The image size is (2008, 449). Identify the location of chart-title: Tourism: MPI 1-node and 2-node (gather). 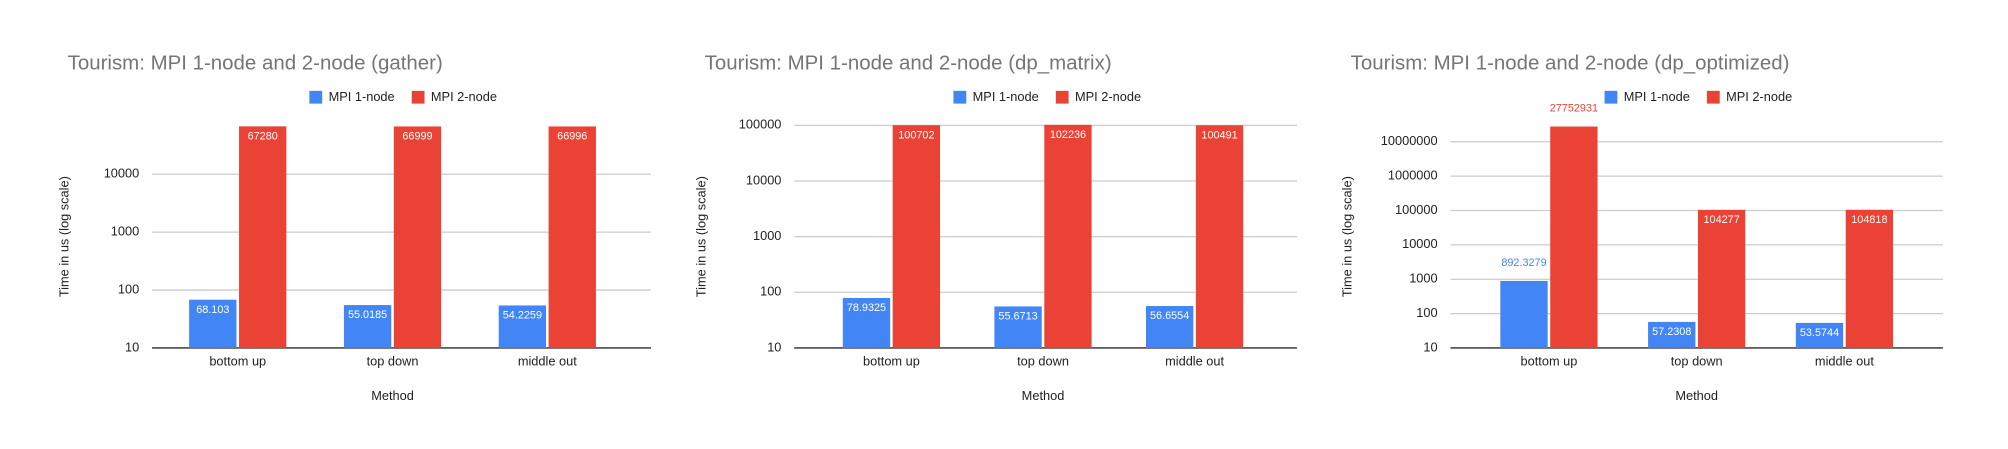
(255, 62).